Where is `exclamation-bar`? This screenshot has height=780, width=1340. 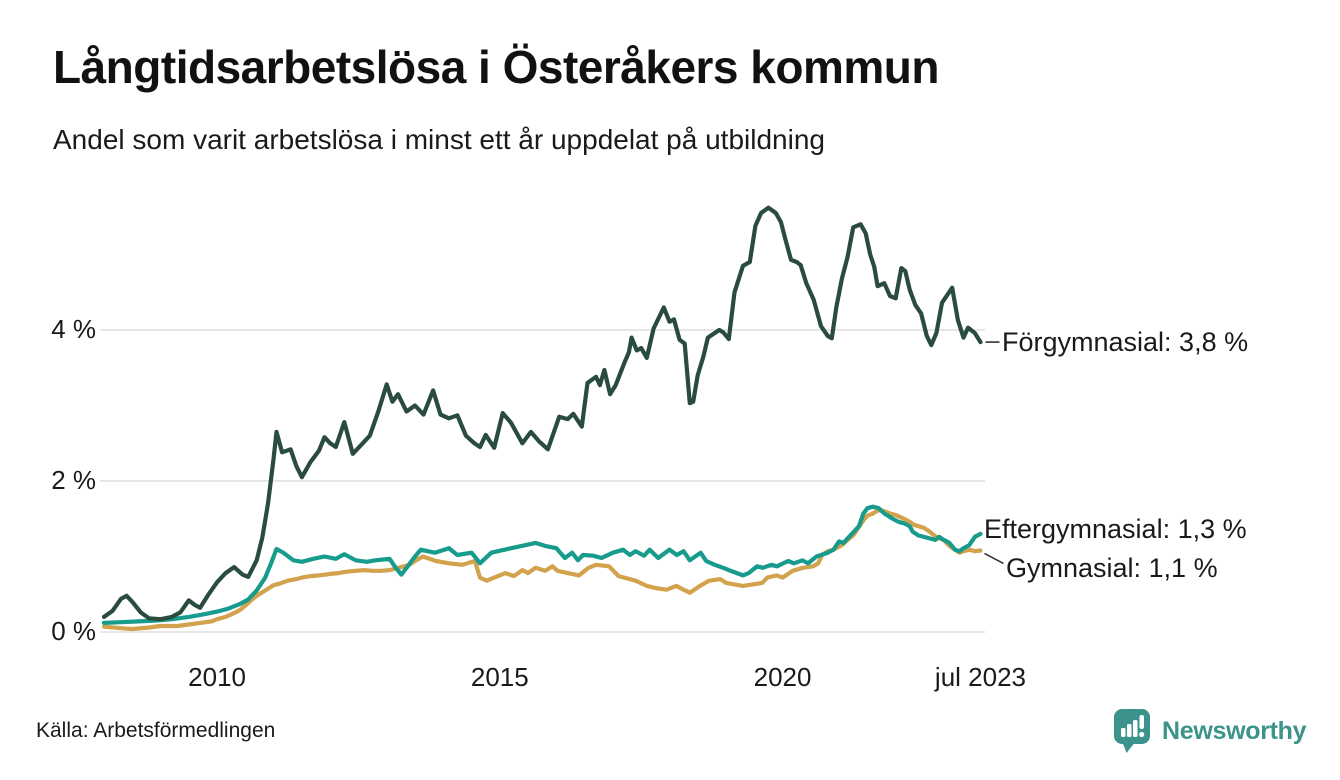 exclamation-bar is located at coordinates (1141, 722).